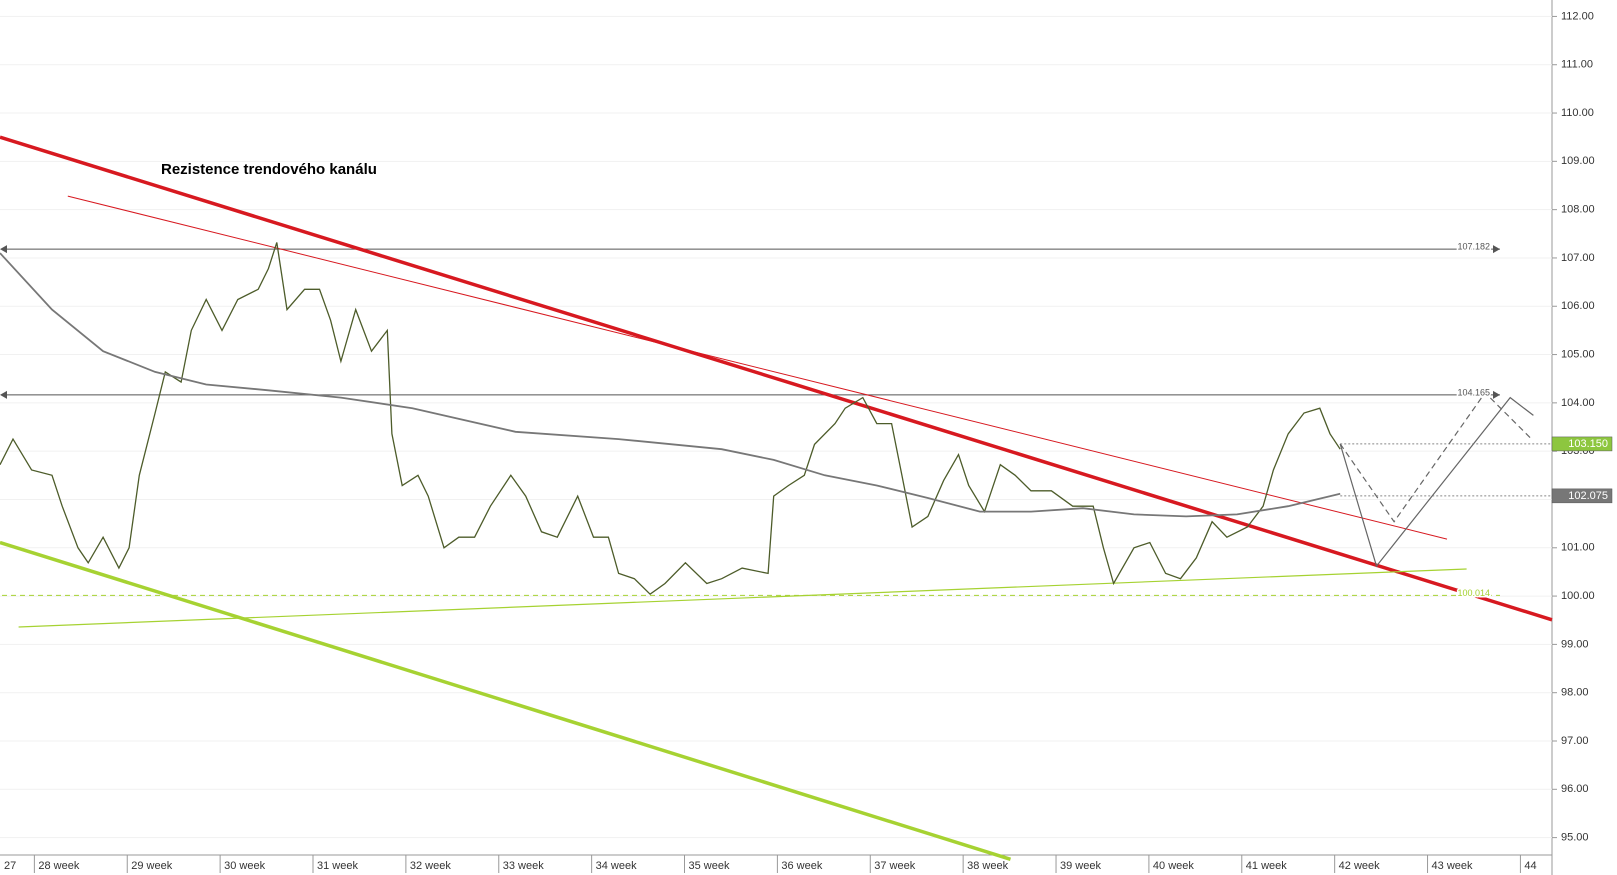 This screenshot has width=1617, height=875. I want to click on x-tick-label: 41 week, so click(1266, 866).